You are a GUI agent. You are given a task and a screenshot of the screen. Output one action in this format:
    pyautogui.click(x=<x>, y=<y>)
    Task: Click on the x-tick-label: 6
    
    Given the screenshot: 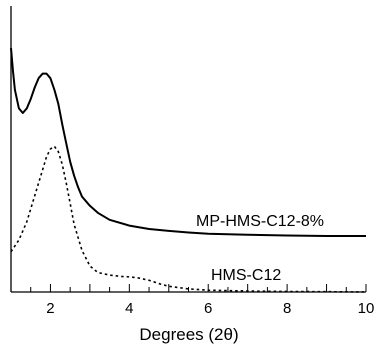 What is the action you would take?
    pyautogui.click(x=208, y=308)
    